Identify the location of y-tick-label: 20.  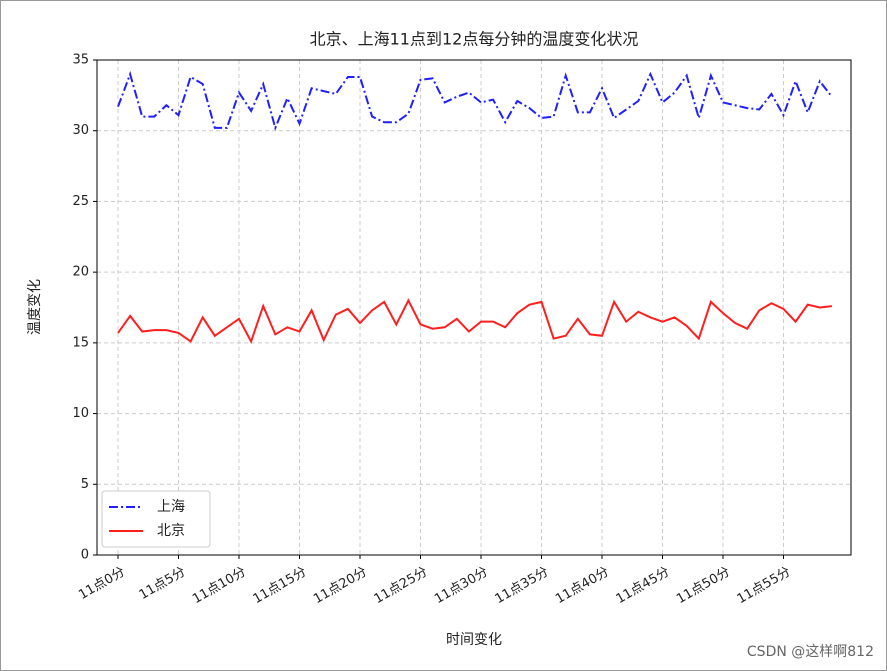
(80, 272).